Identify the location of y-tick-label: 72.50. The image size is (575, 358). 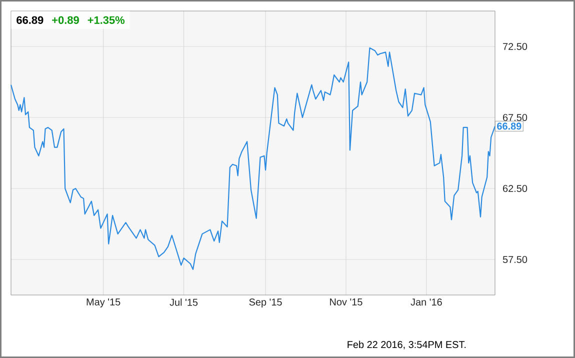
(515, 46).